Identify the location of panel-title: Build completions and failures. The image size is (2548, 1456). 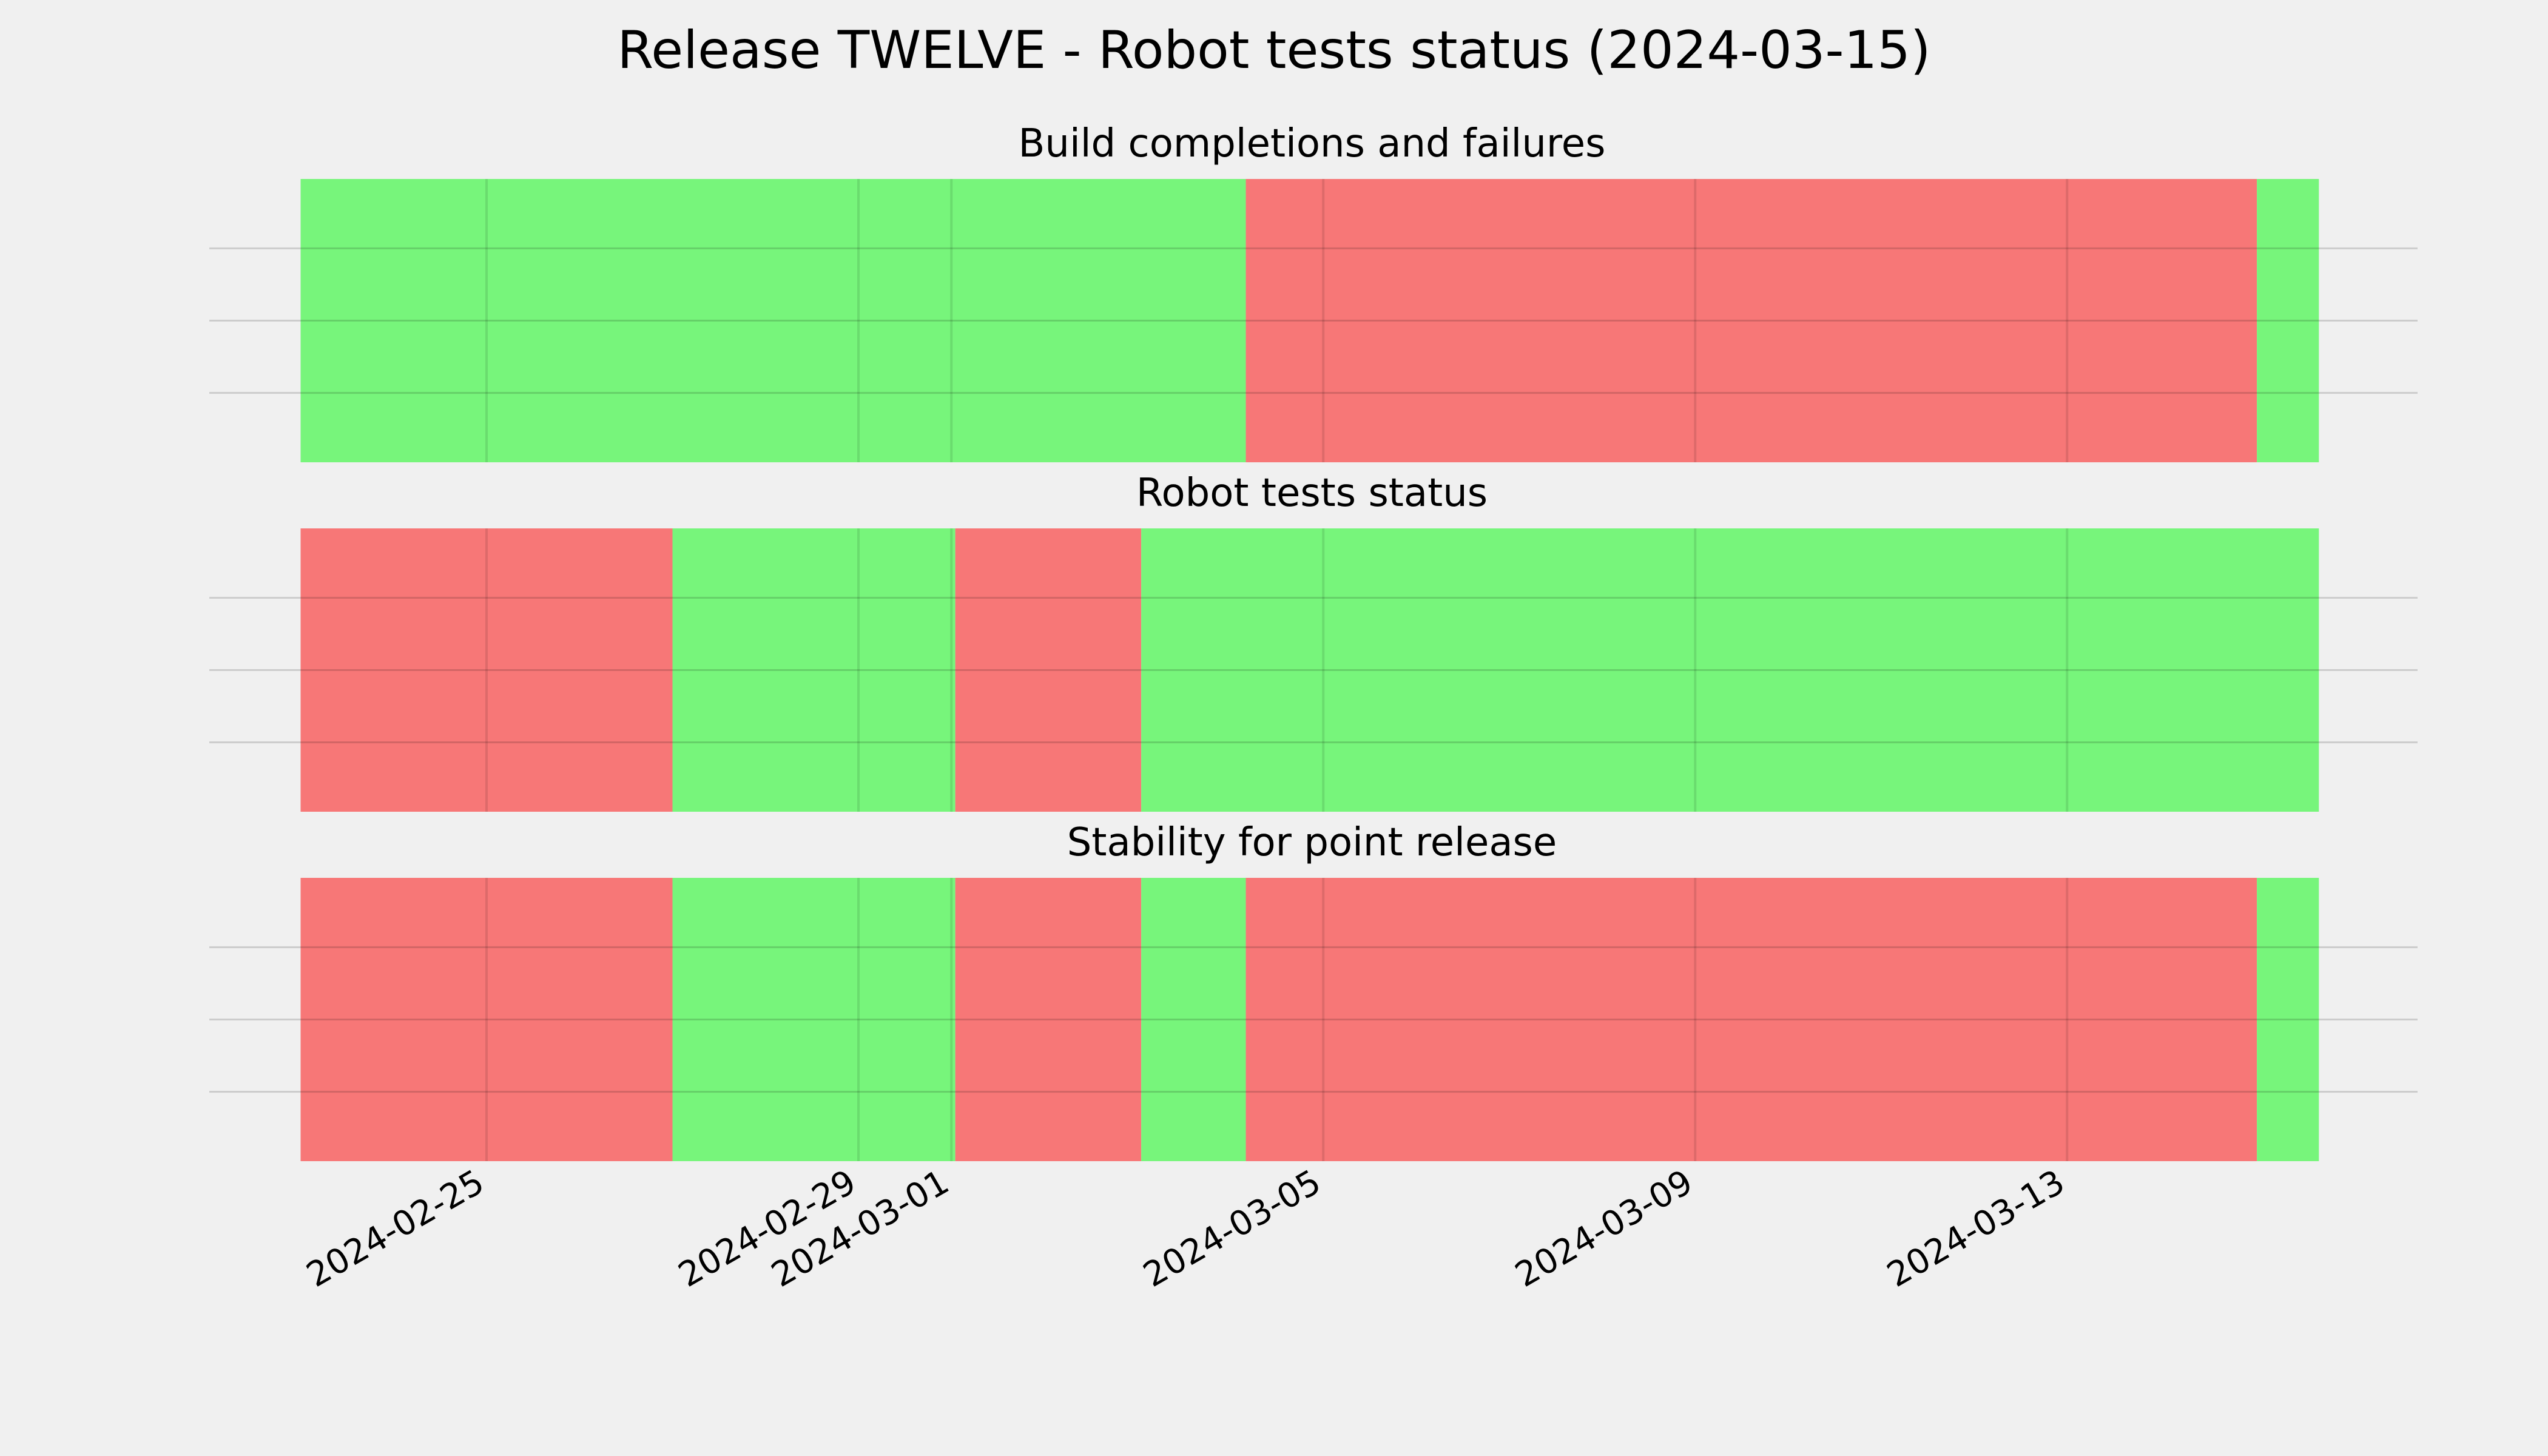
(1312, 143).